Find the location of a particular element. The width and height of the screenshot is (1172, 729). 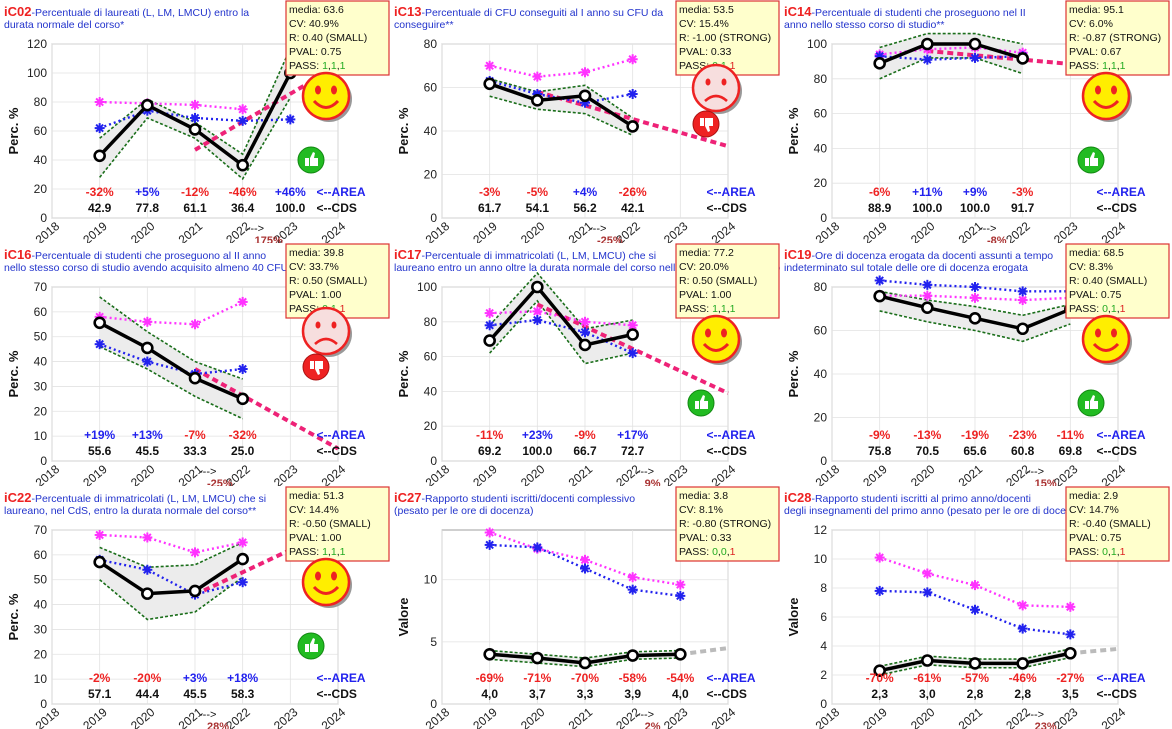

thumbs-up-icon is located at coordinates (701, 403).